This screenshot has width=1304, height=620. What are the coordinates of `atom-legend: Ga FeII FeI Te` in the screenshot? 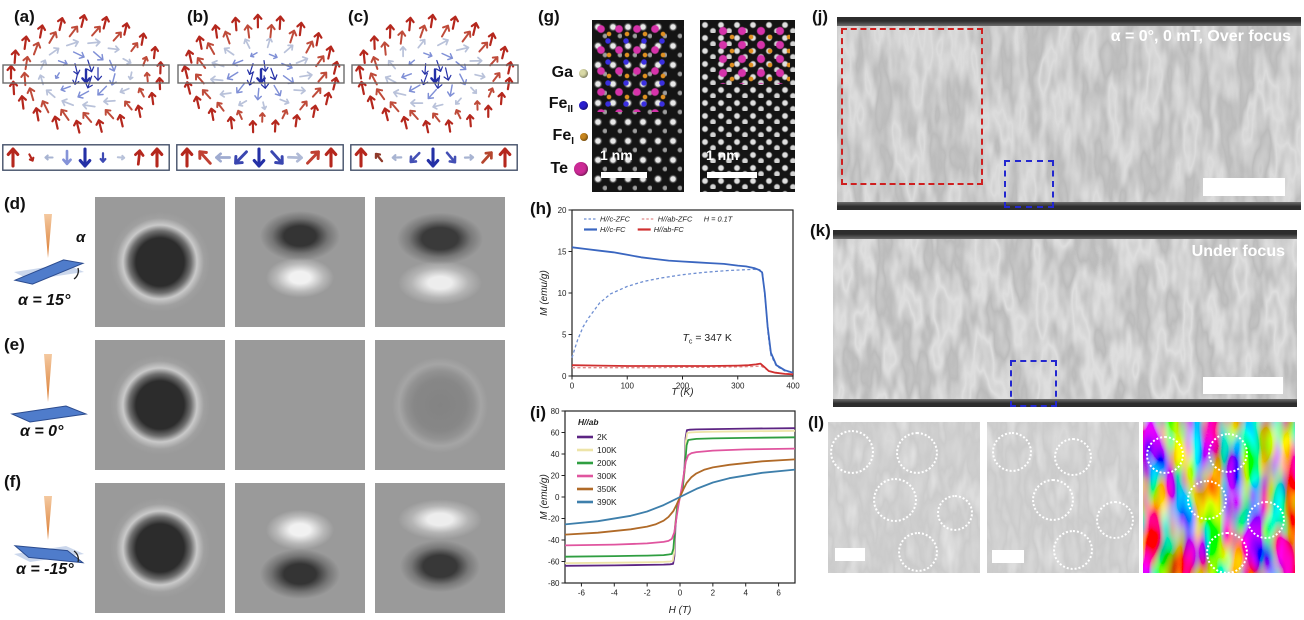 It's located at (554, 124).